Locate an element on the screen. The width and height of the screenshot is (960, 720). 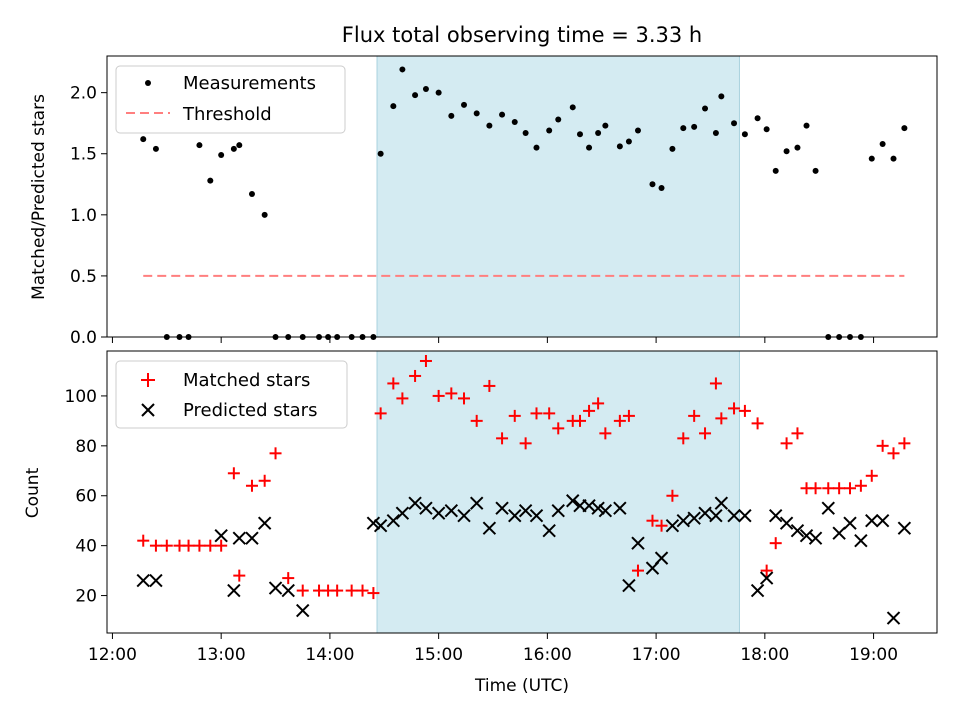
legend-predicted-marker is located at coordinates (148, 410).